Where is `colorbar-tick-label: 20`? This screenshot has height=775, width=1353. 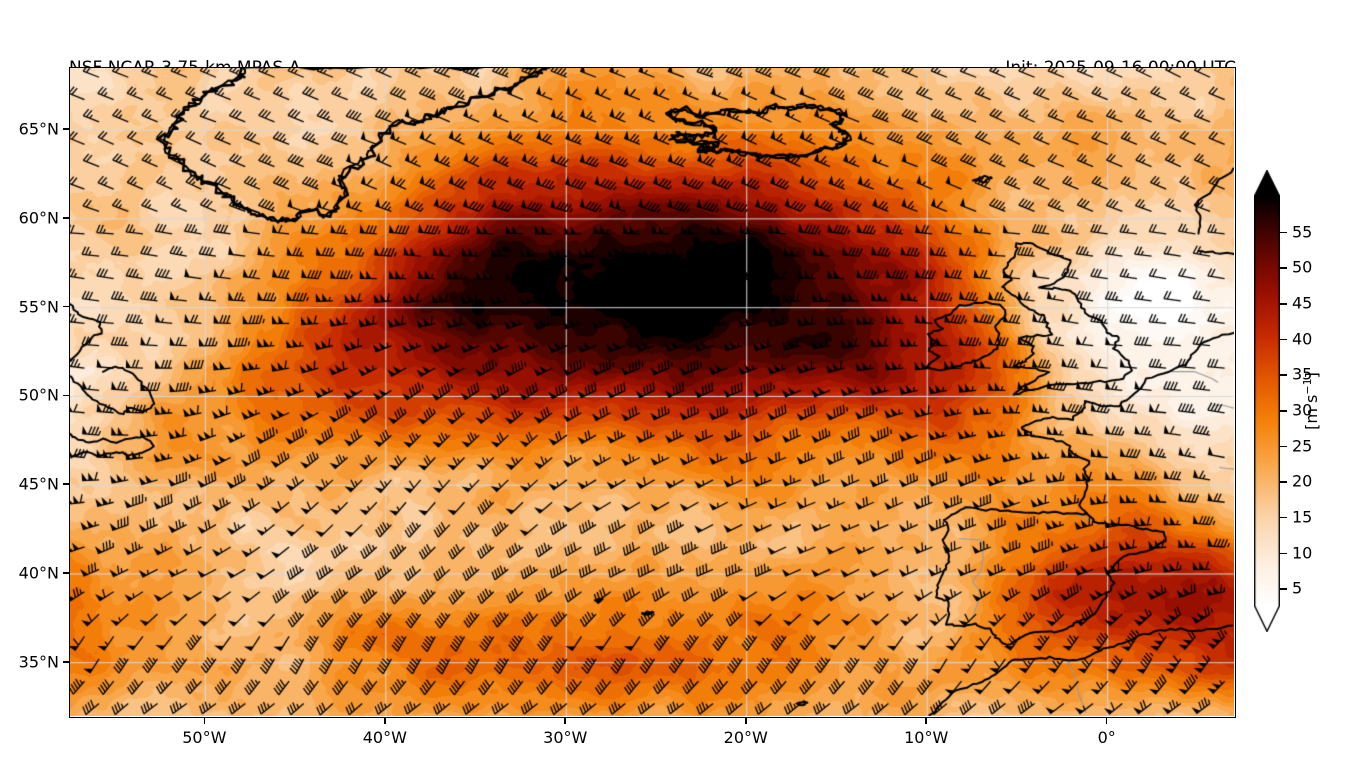 colorbar-tick-label: 20 is located at coordinates (1302, 481).